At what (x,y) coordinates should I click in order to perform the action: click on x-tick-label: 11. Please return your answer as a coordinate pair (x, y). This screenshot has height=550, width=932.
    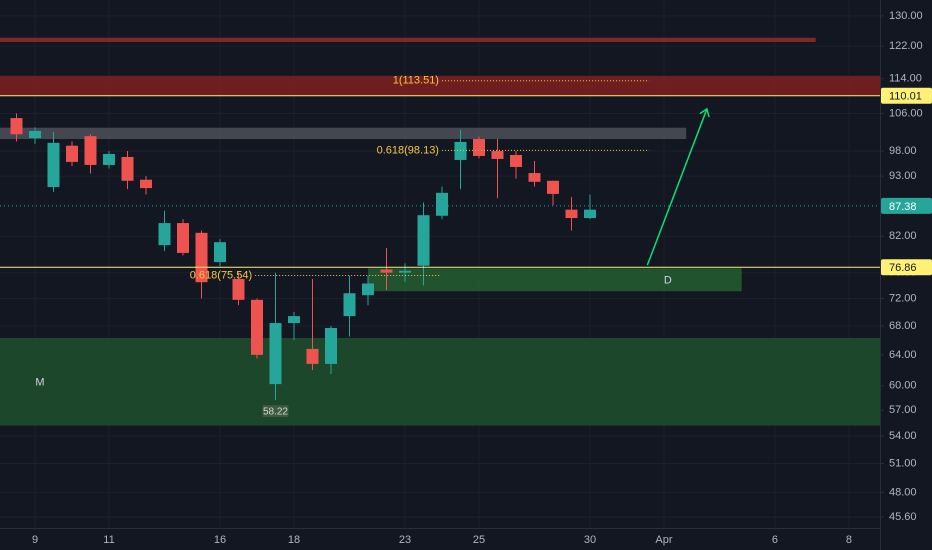
    Looking at the image, I should click on (108, 540).